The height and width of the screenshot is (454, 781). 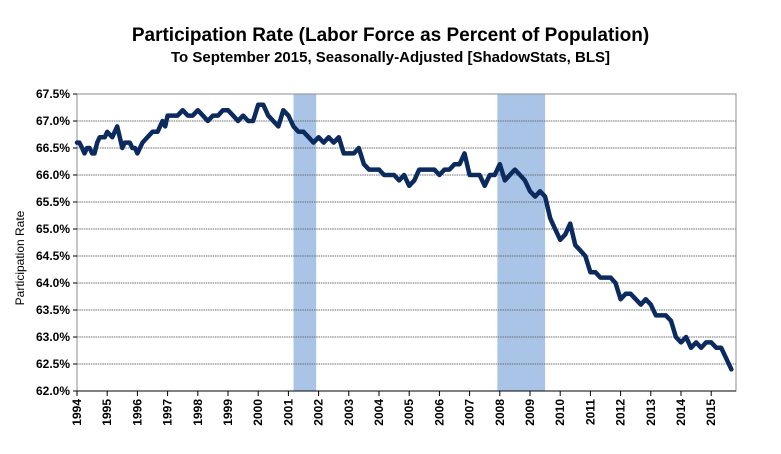 What do you see at coordinates (560, 412) in the screenshot?
I see `x-tick-label: 2010` at bounding box center [560, 412].